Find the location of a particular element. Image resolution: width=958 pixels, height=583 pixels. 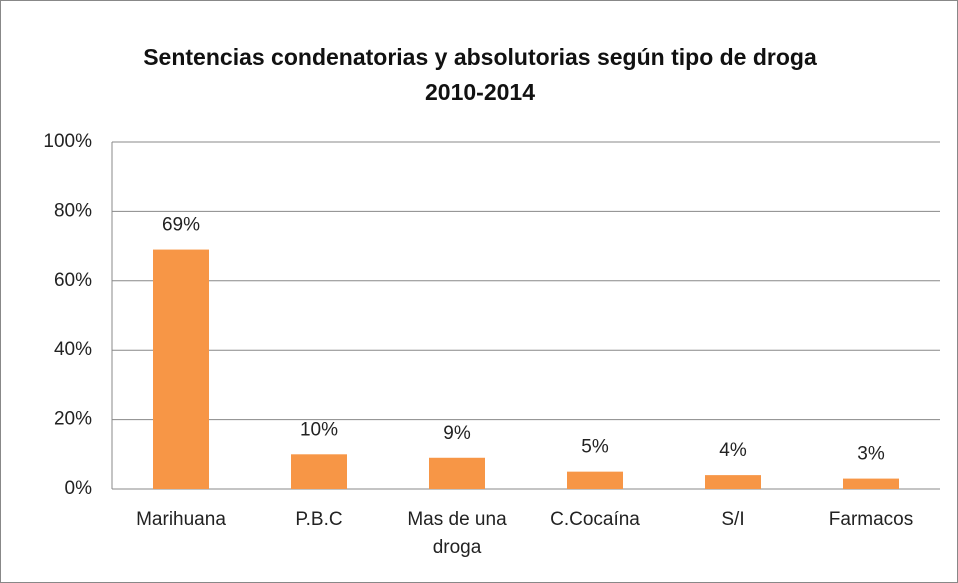

x-tick-label: P.B.C is located at coordinates (319, 519).